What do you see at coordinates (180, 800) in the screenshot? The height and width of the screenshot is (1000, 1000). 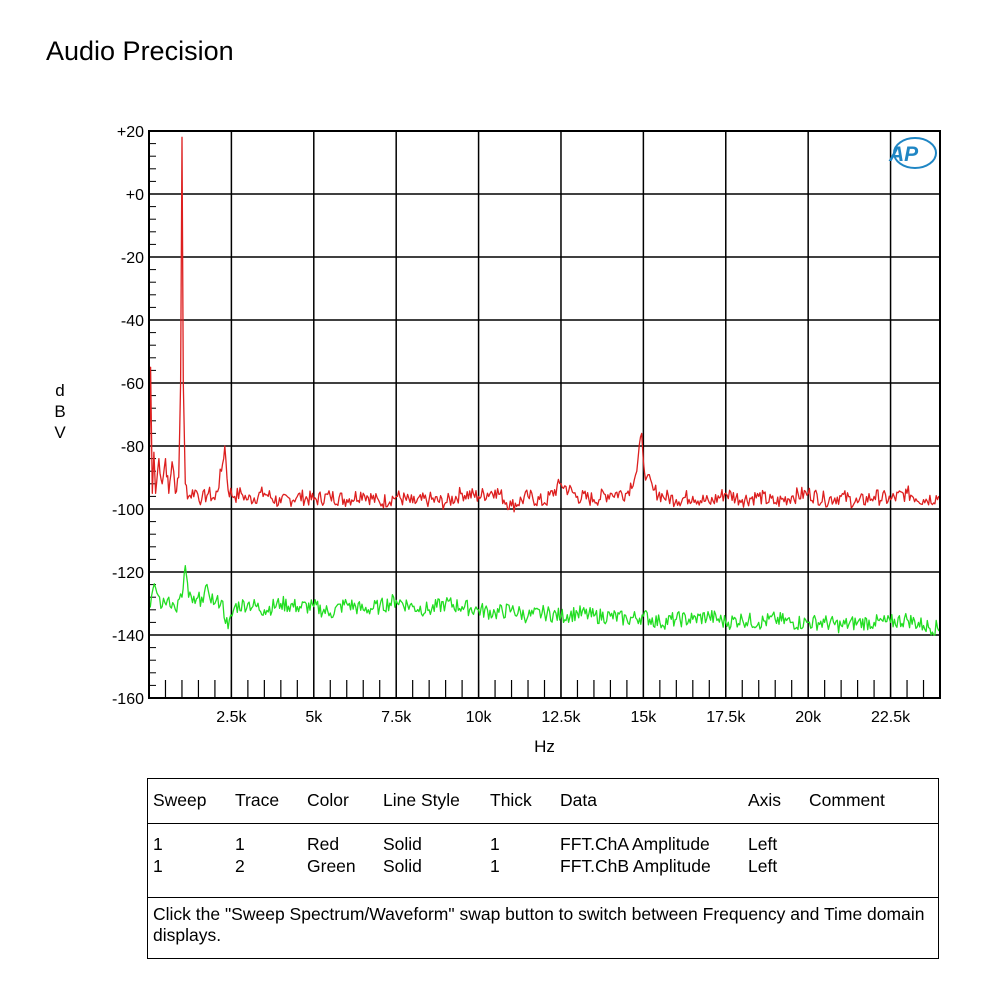 I see `legend-header-sweep: Sweep` at bounding box center [180, 800].